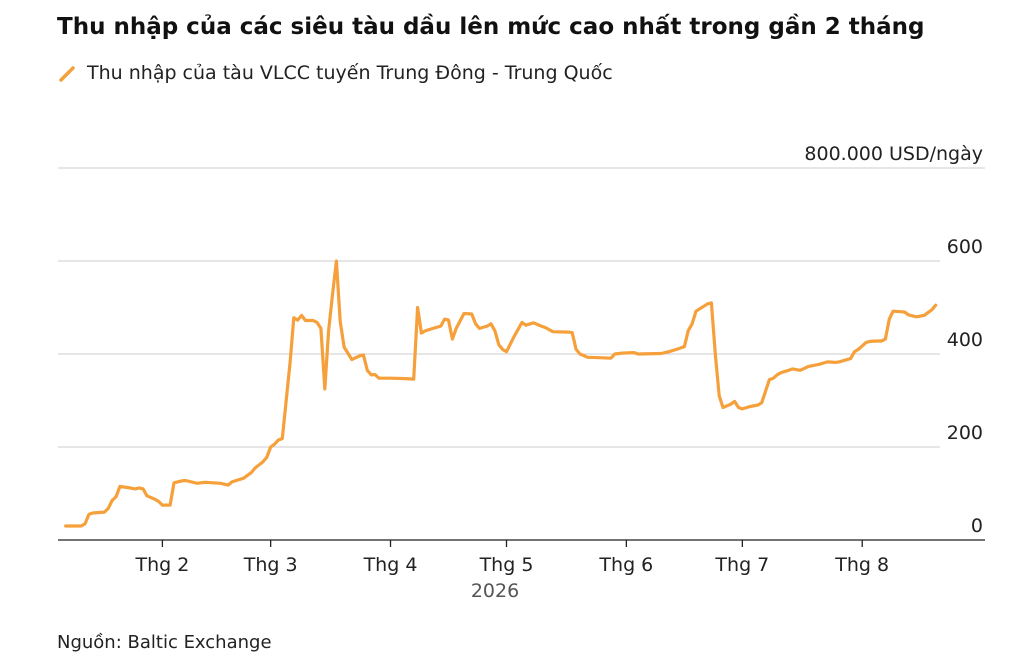 The image size is (1036, 667). I want to click on x-tick-label: Thg 2, so click(161, 565).